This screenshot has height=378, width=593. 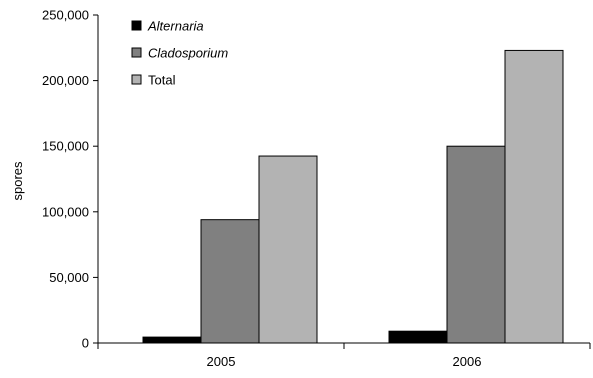 I want to click on y-tick-label: 150,000, so click(x=65, y=146).